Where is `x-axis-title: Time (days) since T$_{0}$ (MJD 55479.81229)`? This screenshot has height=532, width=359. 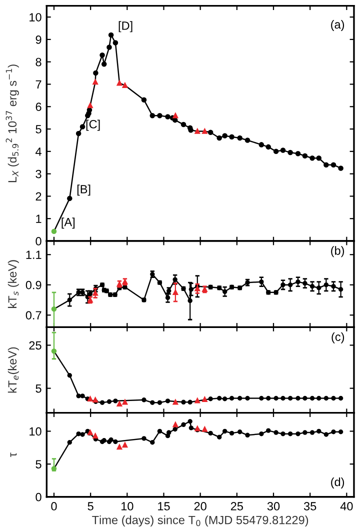
x-axis-title: Time (days) since T$_{0}$ (MJD 55479.81229) is located at coordinates (200, 521).